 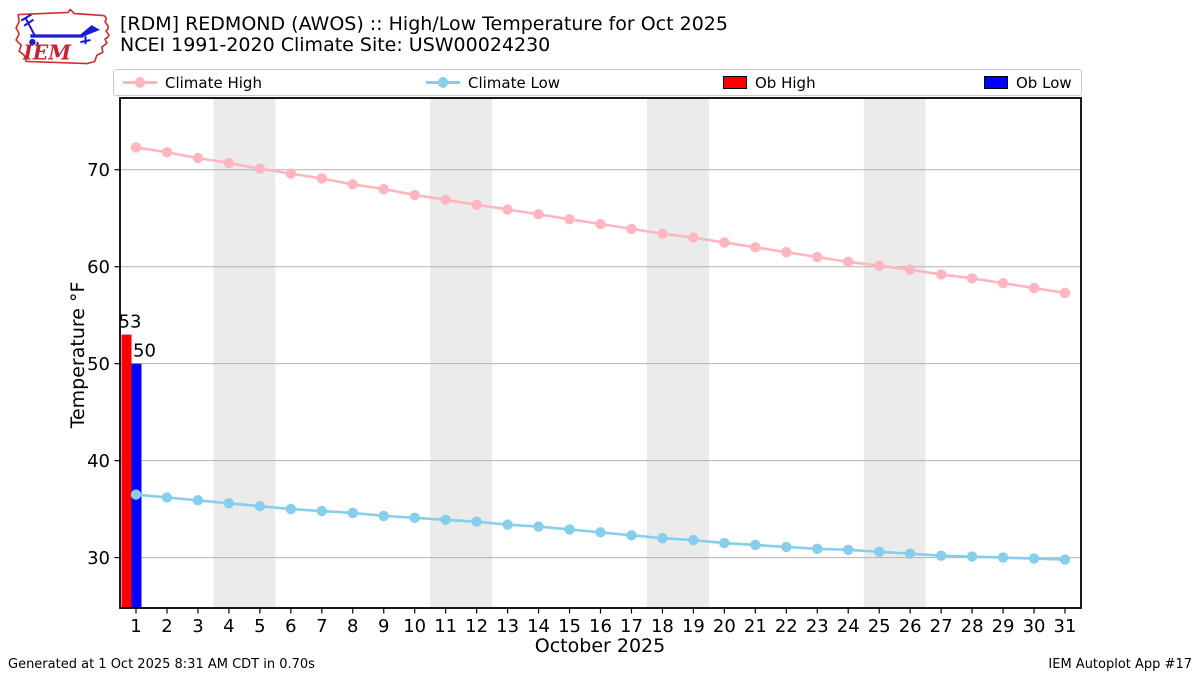 I want to click on svg-text: 23, so click(x=817, y=626).